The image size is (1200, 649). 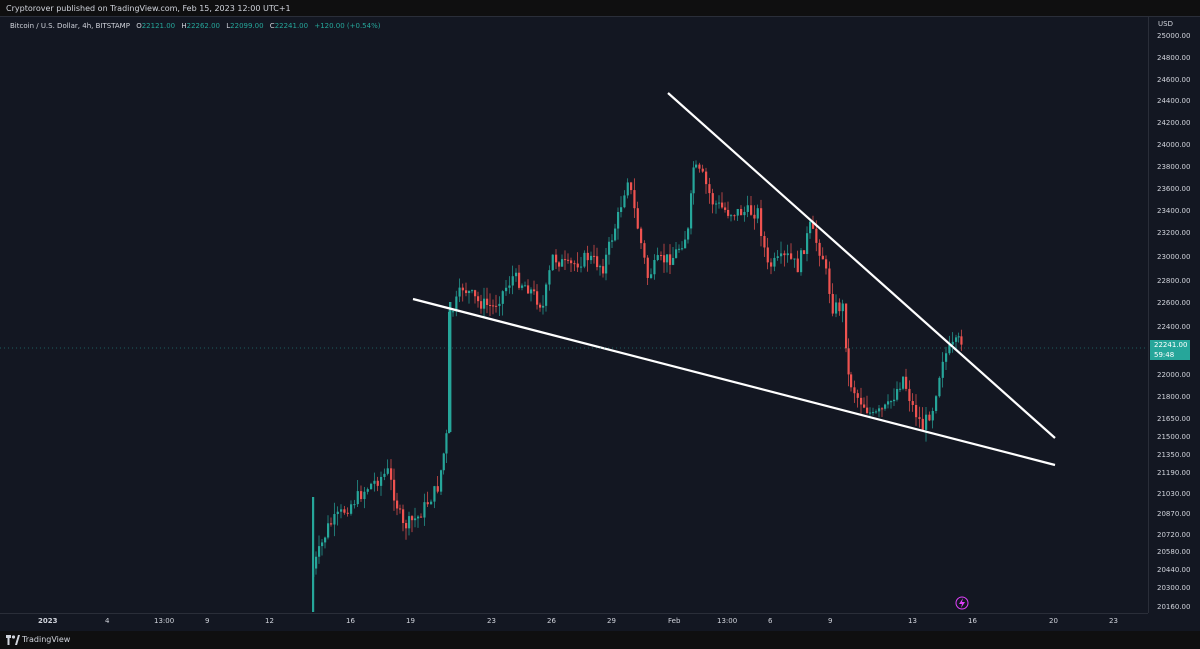 I want to click on time-tick-label: 13, so click(x=912, y=621).